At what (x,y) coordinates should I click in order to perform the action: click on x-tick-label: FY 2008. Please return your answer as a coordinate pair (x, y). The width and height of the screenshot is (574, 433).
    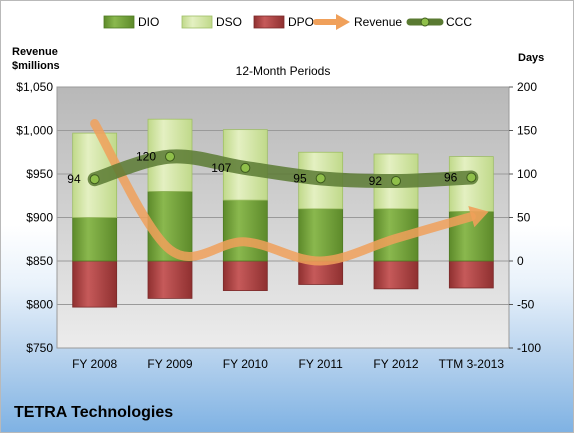
    Looking at the image, I should click on (94, 364).